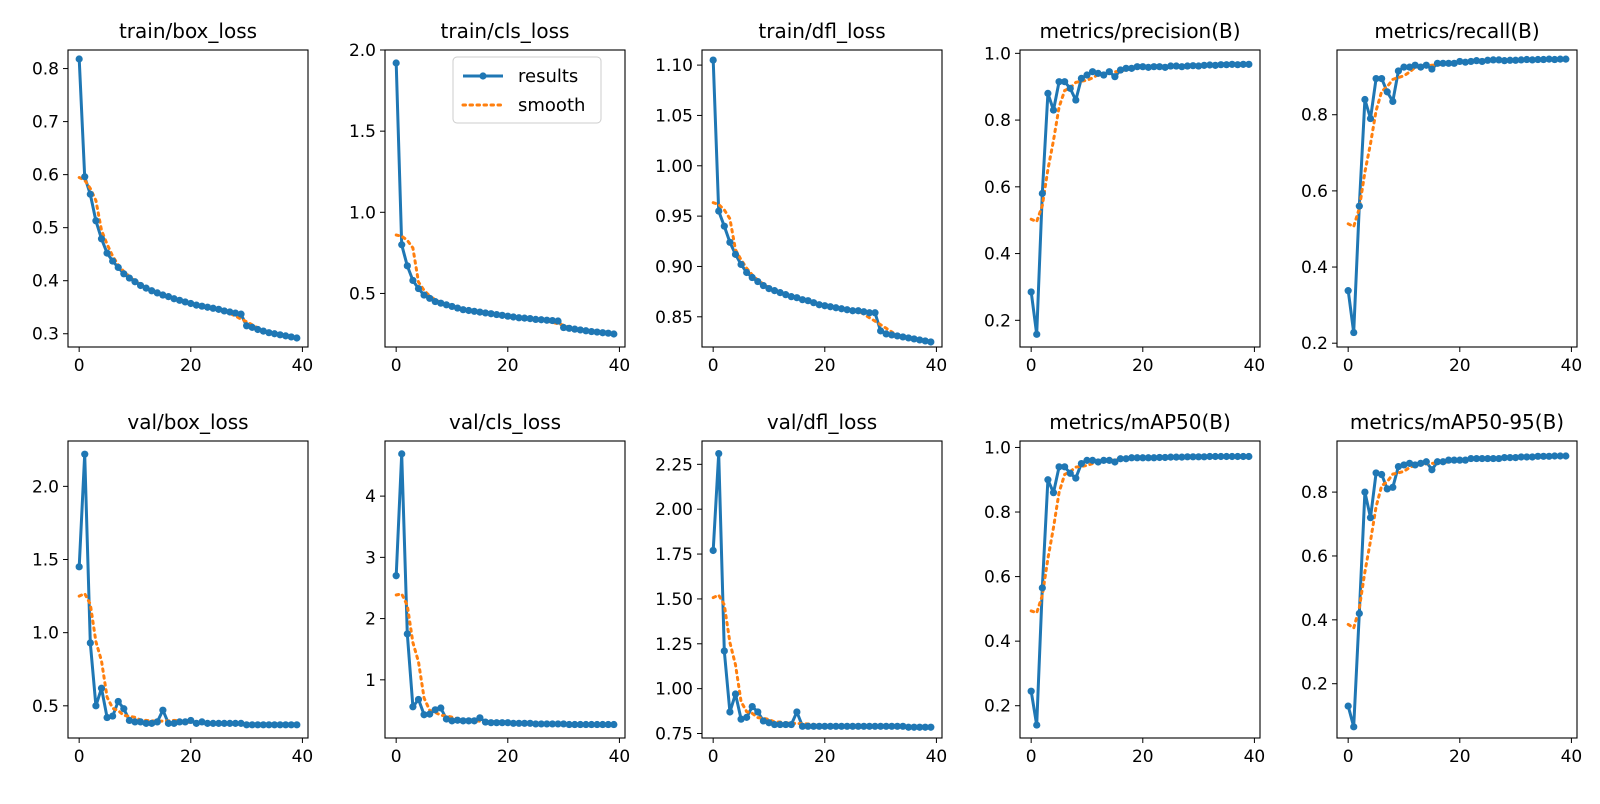 This screenshot has height=804, width=1600. What do you see at coordinates (674, 217) in the screenshot?
I see `y-tick-label: 0.95` at bounding box center [674, 217].